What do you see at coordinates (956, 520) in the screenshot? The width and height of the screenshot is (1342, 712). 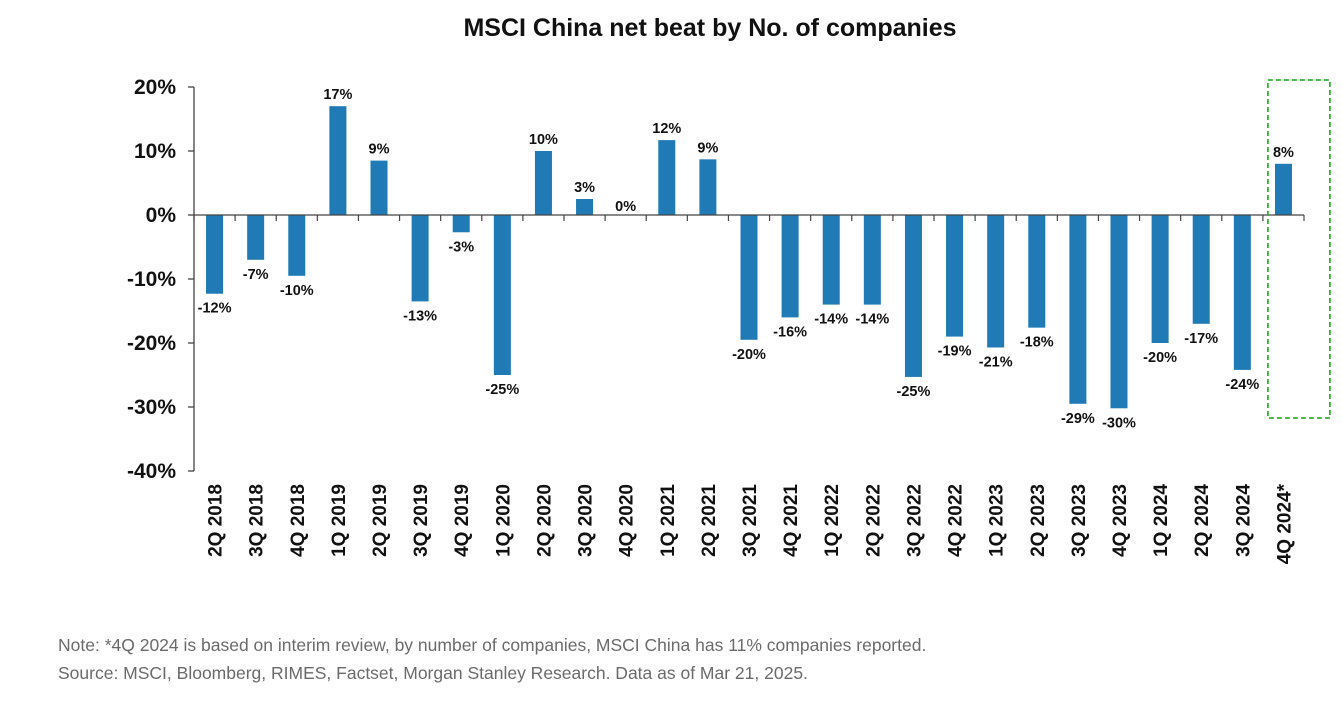 I see `category-label: 4Q 2022` at bounding box center [956, 520].